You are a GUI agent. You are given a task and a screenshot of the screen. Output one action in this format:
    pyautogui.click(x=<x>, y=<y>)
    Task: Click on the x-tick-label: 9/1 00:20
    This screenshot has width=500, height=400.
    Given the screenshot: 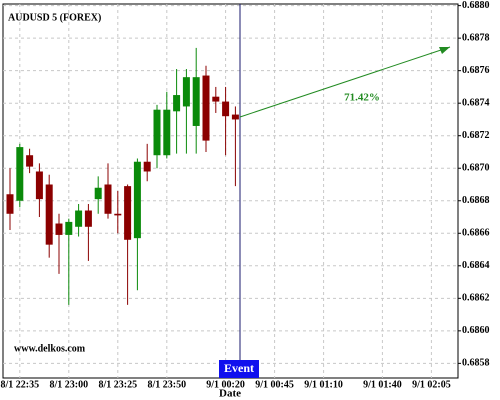 What is the action you would take?
    pyautogui.click(x=225, y=384)
    